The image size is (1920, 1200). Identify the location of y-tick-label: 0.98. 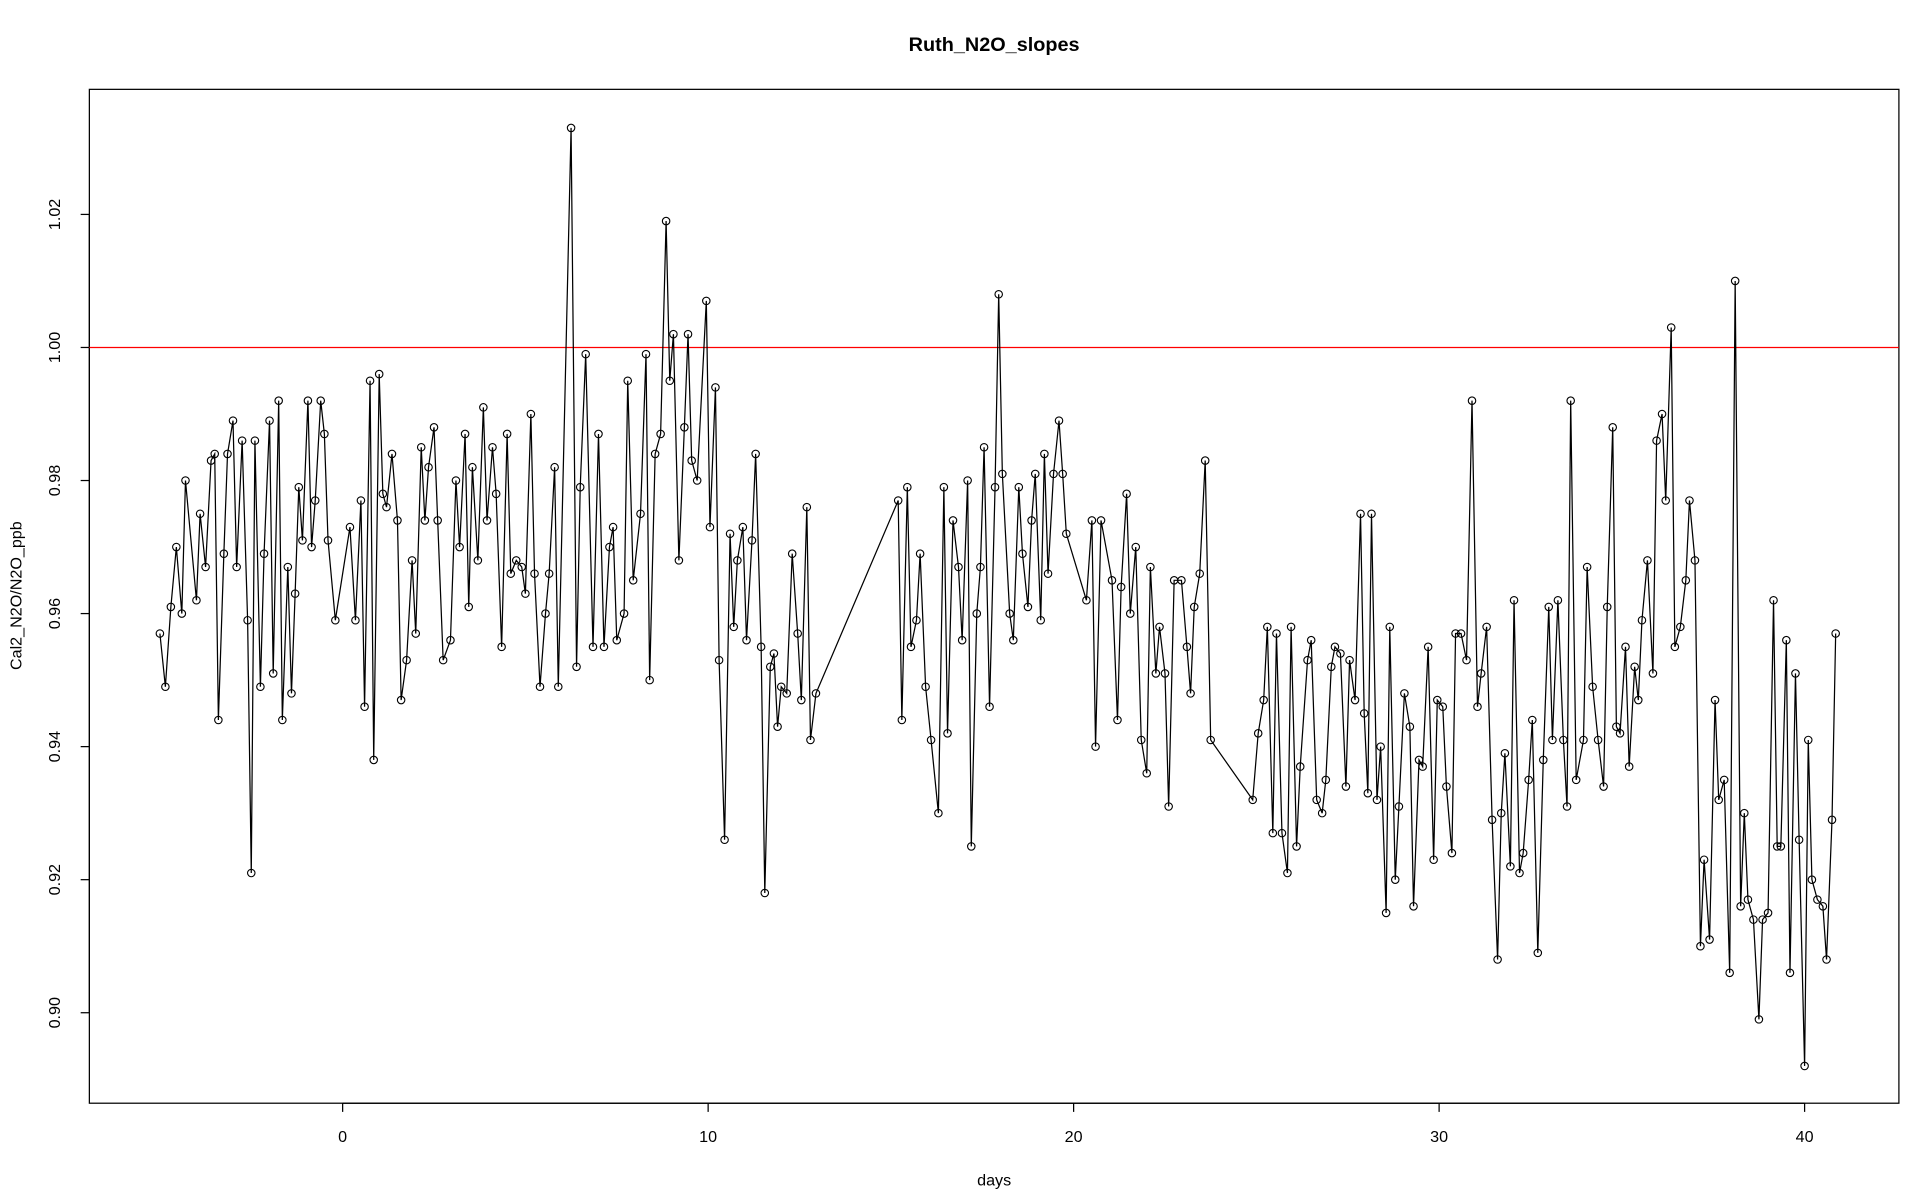
(55, 480).